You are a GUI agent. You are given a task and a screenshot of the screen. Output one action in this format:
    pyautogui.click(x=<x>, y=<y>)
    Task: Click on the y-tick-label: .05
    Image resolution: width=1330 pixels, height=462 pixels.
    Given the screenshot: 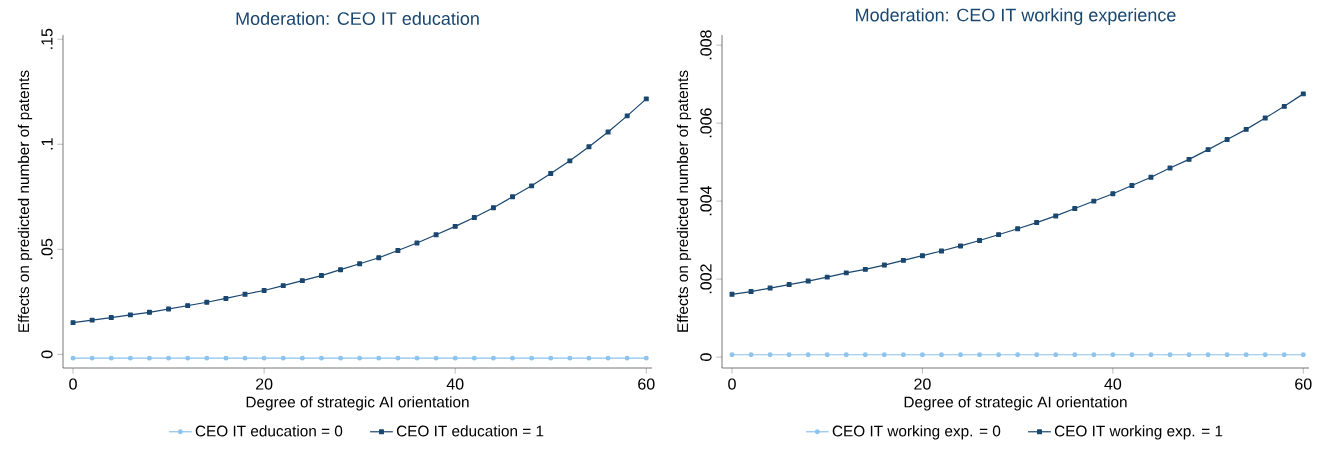 What is the action you would take?
    pyautogui.click(x=47, y=248)
    